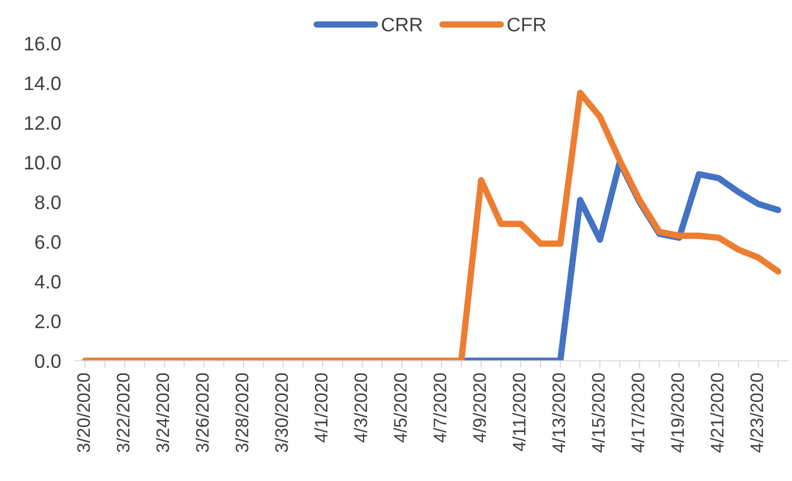 Image resolution: width=792 pixels, height=481 pixels. I want to click on y-tick-label: 6.0, so click(48, 242).